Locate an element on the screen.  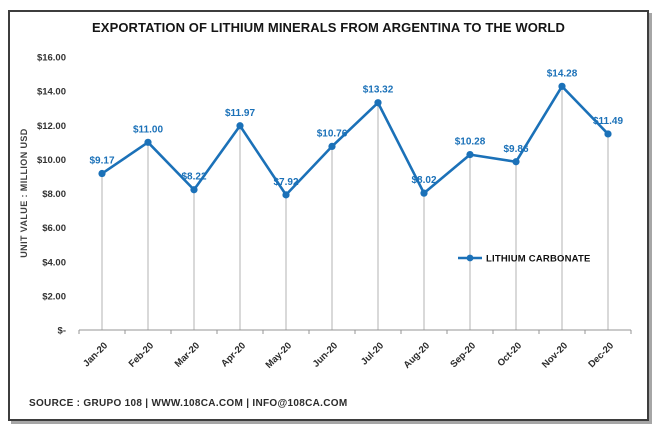
x-tick-label: Jun-20 is located at coordinates (325, 354).